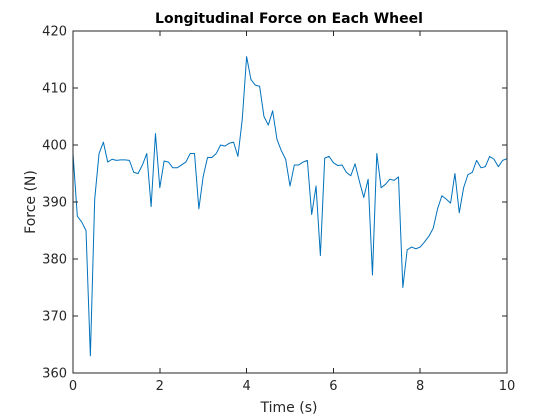  I want to click on y-tick-label: 390, so click(54, 203).